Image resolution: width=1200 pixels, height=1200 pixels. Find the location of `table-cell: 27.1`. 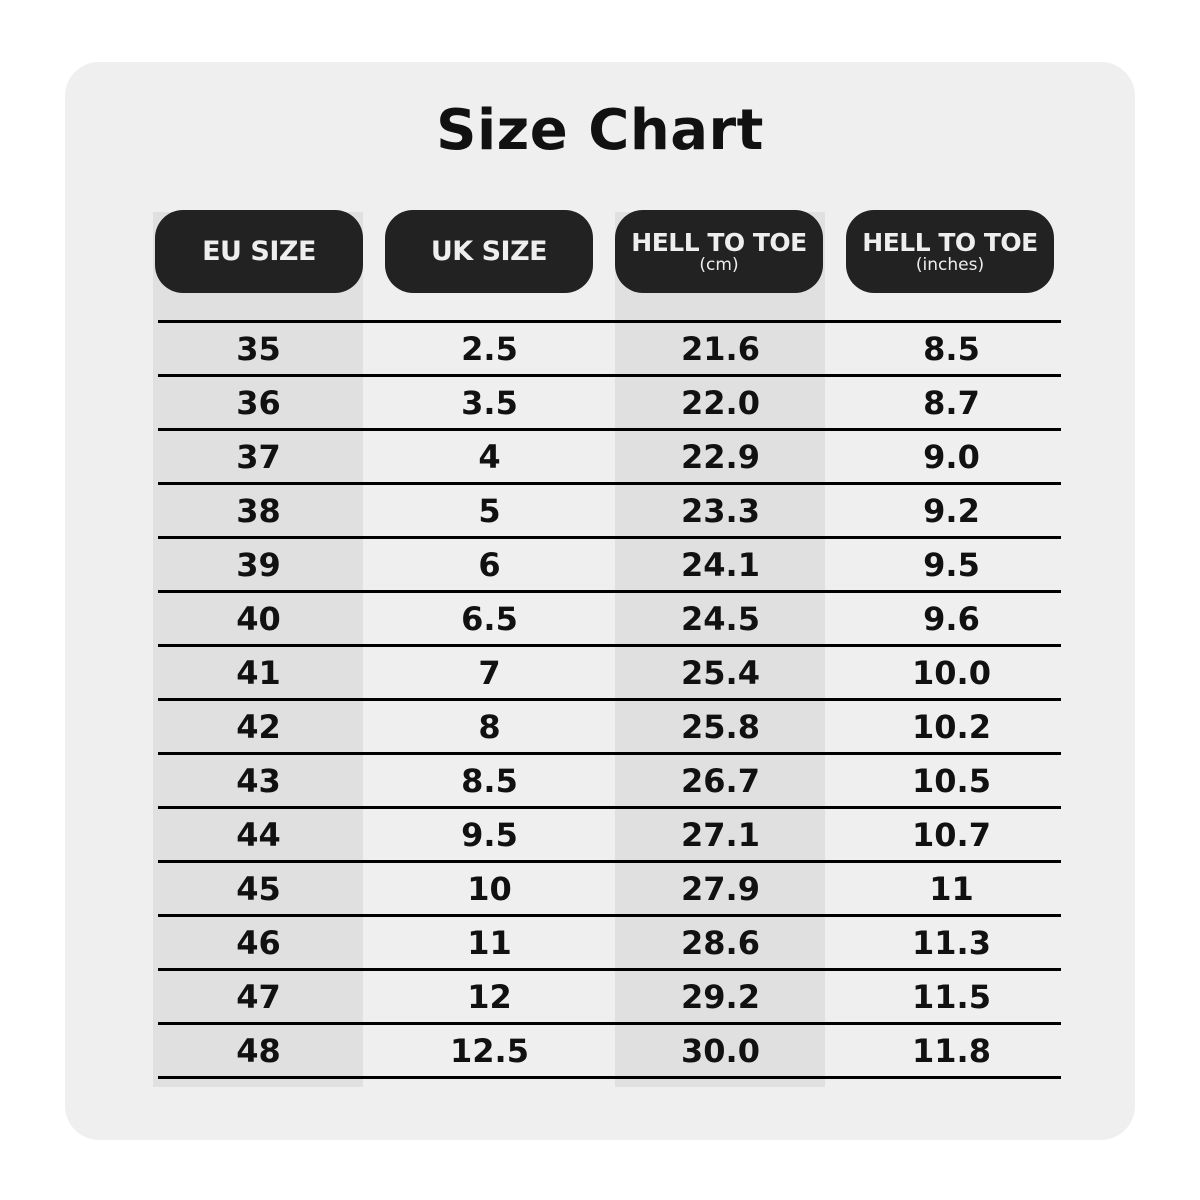

table-cell: 27.1 is located at coordinates (720, 835).